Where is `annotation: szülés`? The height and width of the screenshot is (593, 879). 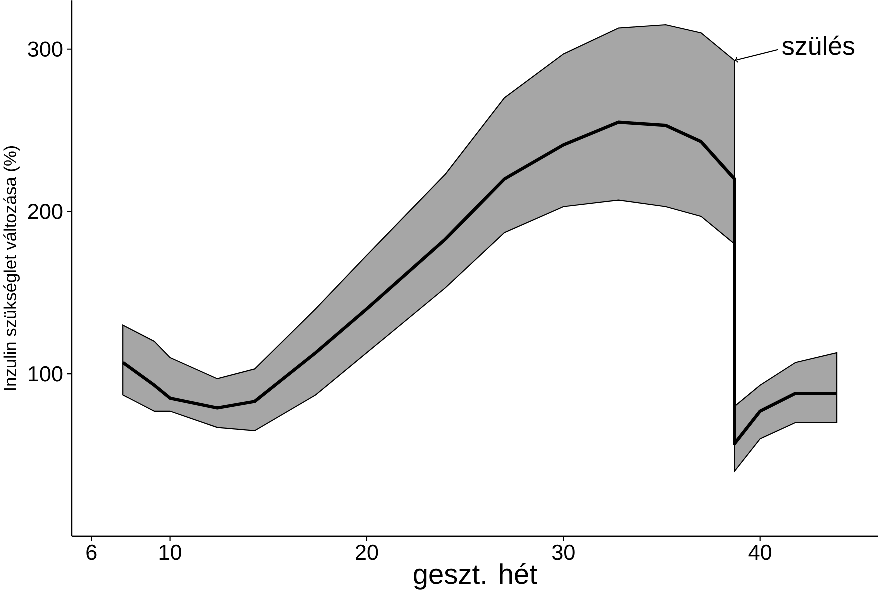 annotation: szülés is located at coordinates (818, 46).